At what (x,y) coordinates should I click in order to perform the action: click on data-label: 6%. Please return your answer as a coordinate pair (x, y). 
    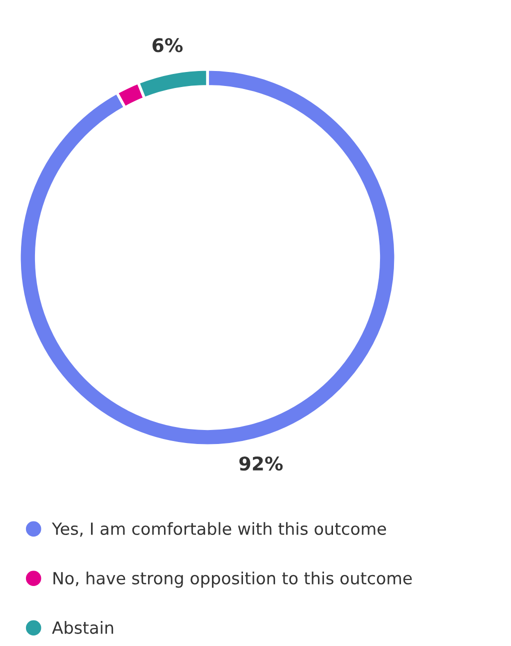
    Looking at the image, I should click on (167, 45).